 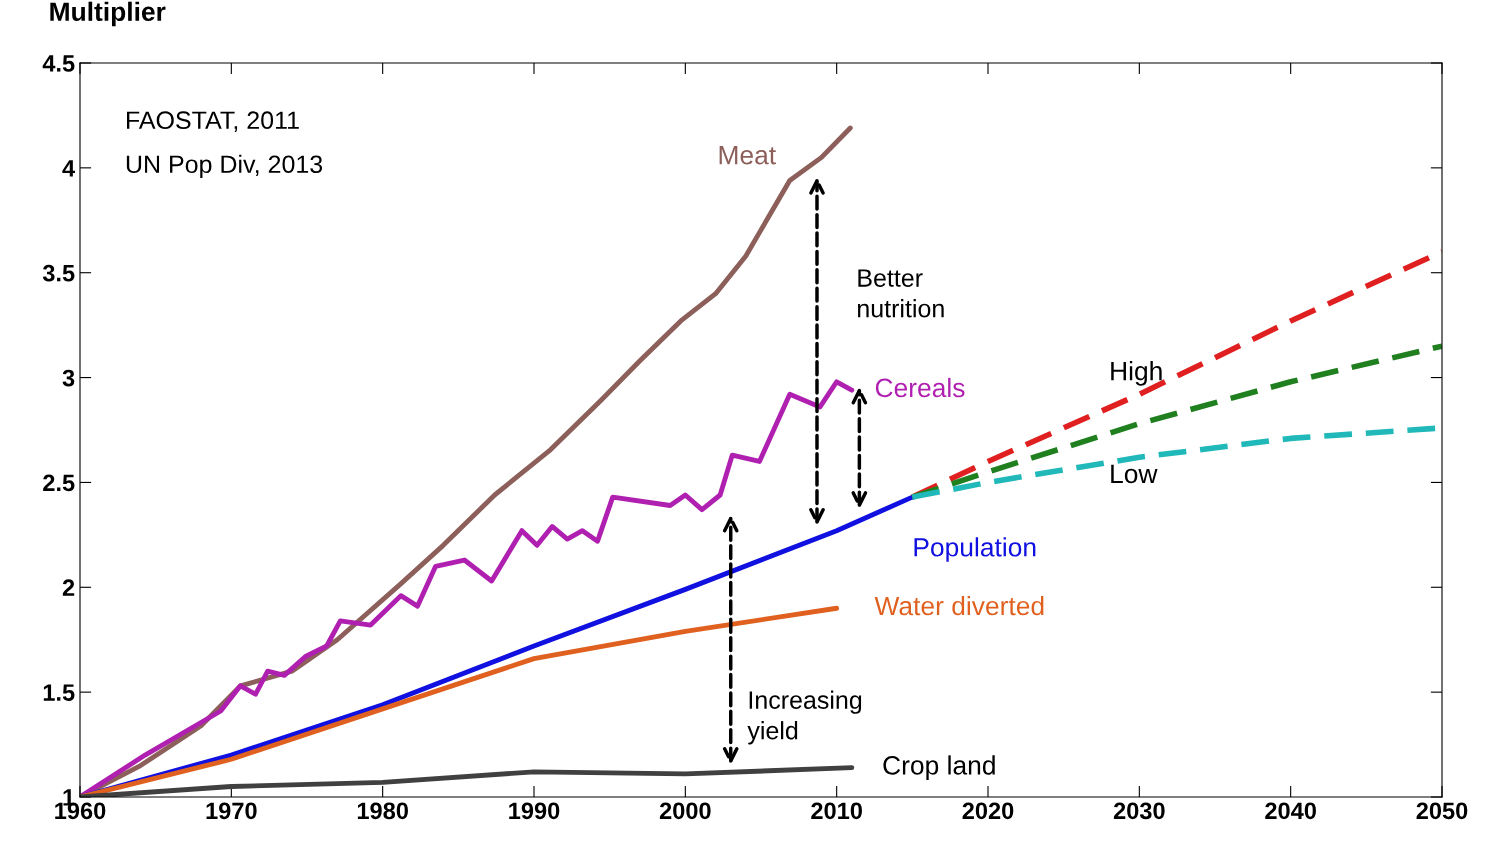 What do you see at coordinates (534, 811) in the screenshot?
I see `x-tick-label: 1990` at bounding box center [534, 811].